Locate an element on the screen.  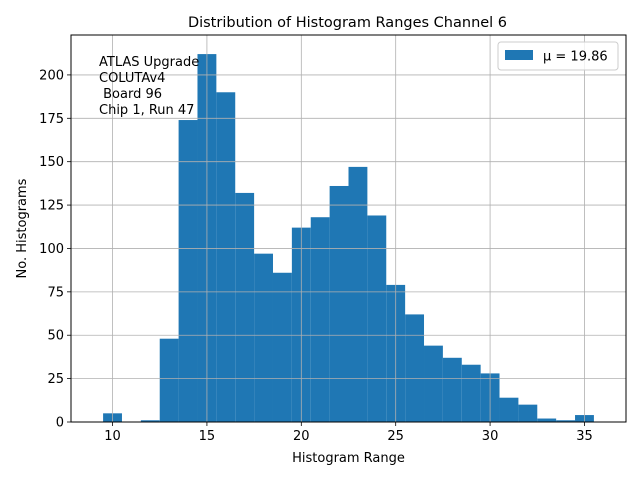
x-tick-label-5: 35 is located at coordinates (584, 436).